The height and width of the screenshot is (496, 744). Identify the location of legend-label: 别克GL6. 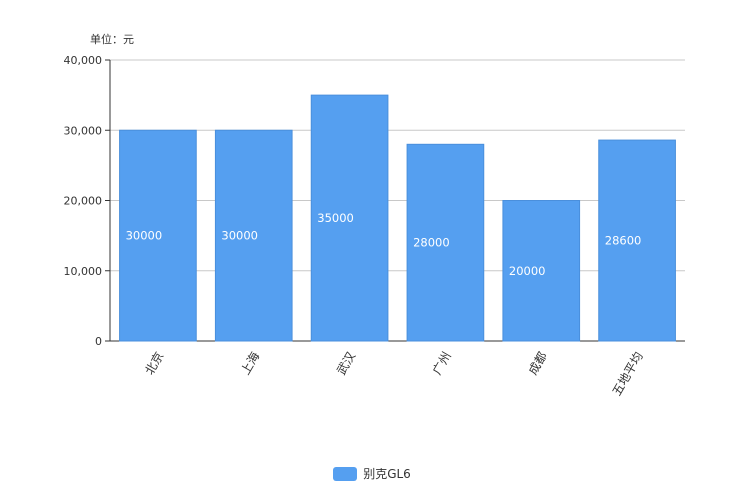
(387, 474).